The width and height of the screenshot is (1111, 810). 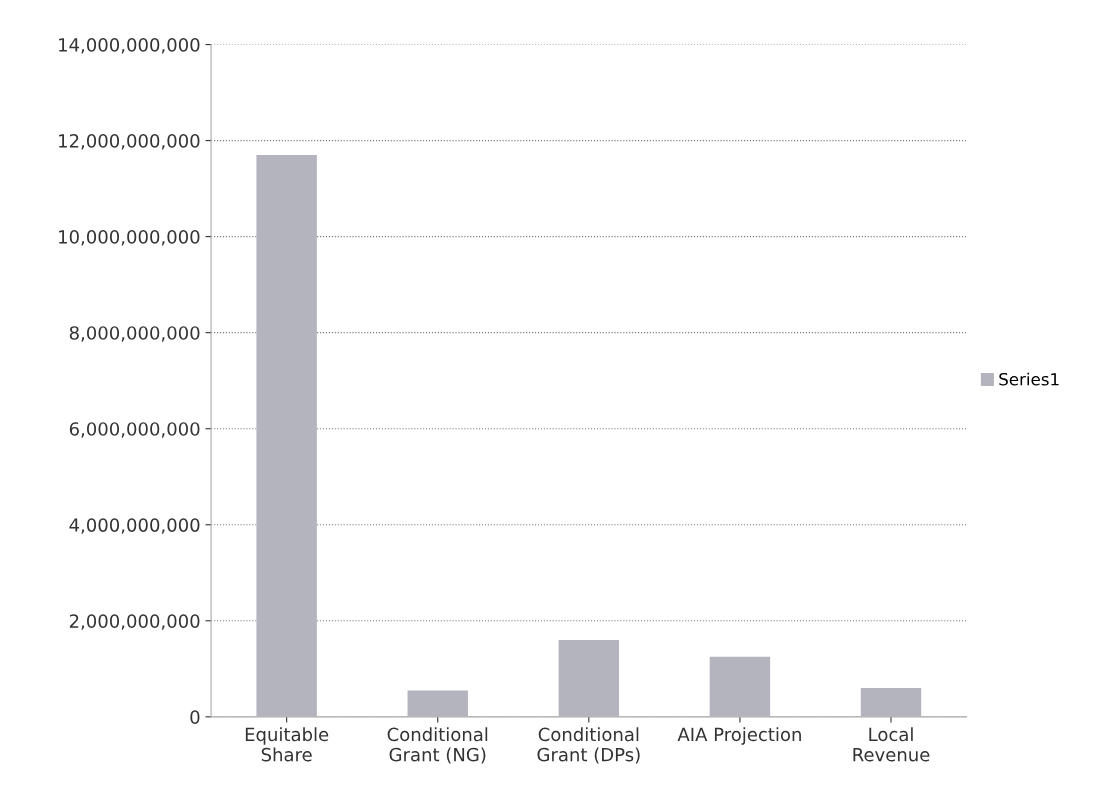 What do you see at coordinates (129, 46) in the screenshot?
I see `y-tick-label: 14,000,000,000` at bounding box center [129, 46].